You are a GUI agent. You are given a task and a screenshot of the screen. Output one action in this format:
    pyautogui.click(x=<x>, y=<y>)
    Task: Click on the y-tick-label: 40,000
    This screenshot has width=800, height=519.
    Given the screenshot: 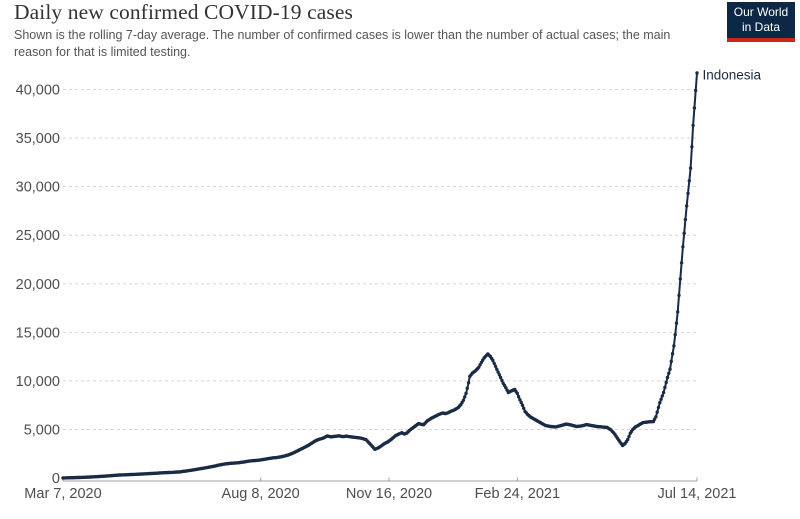 What is the action you would take?
    pyautogui.click(x=38, y=91)
    